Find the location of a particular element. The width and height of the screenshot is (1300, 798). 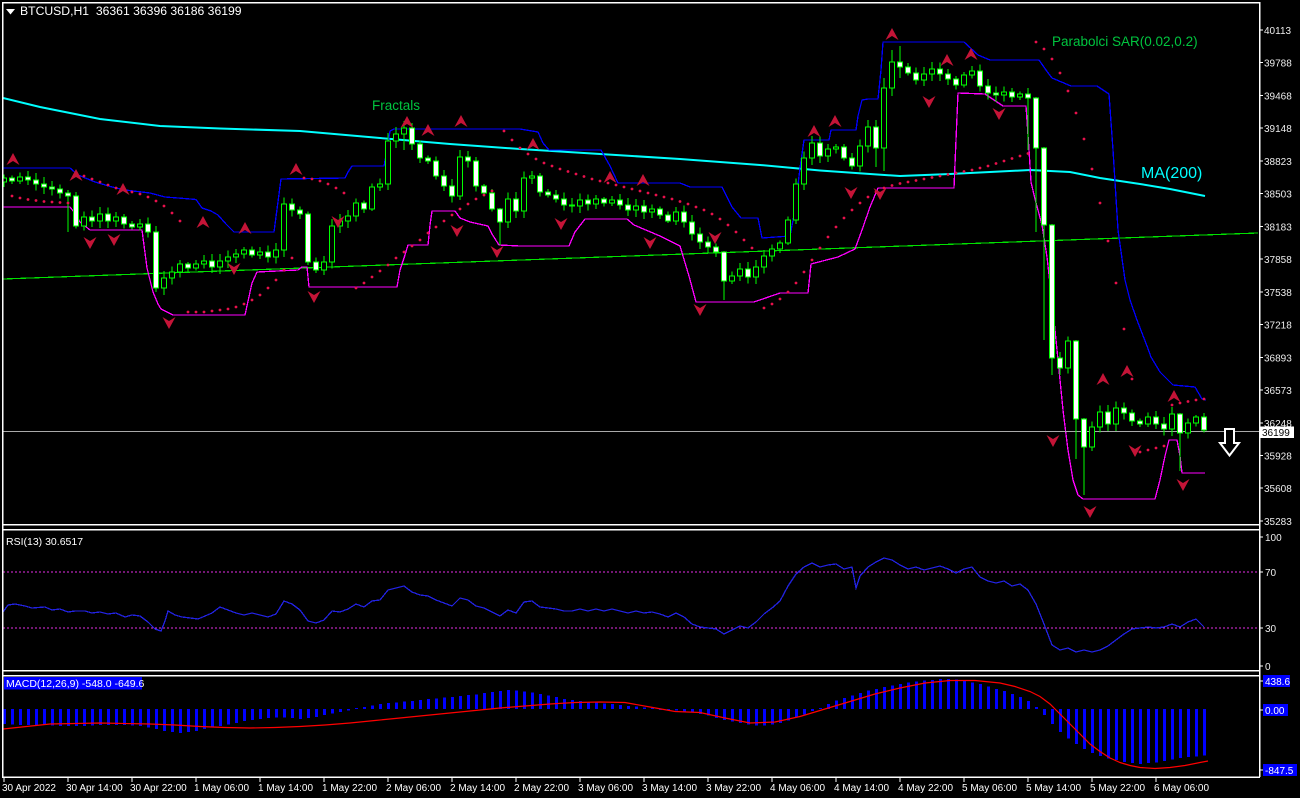

svg-text: 35283 is located at coordinates (1278, 522).